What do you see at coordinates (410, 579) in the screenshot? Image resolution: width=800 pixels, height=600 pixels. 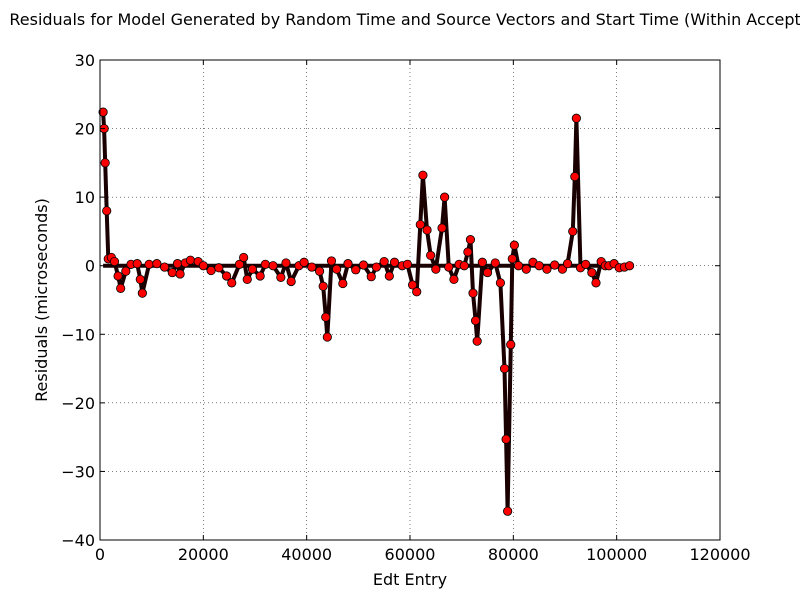 I see `x-axis-title: Edt Entry` at bounding box center [410, 579].